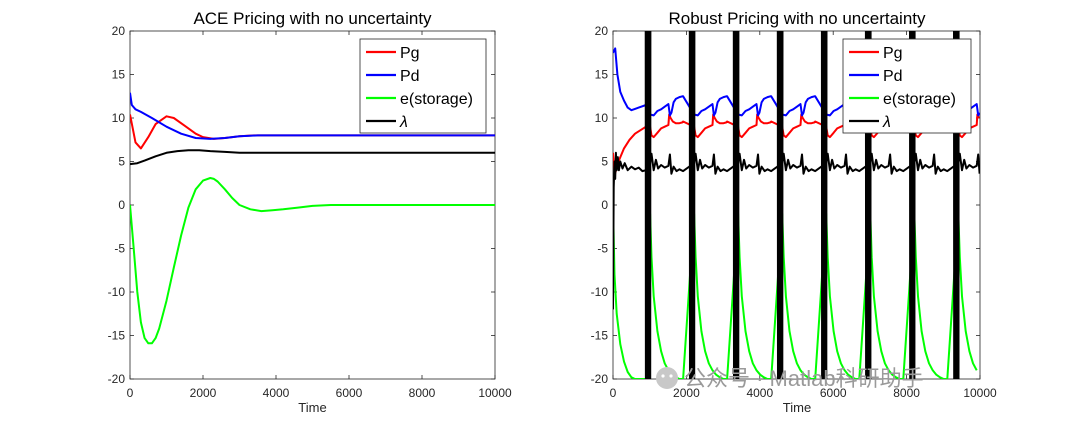 The height and width of the screenshot is (424, 1080). I want to click on wechat-icon-eye-left, so click(663, 376).